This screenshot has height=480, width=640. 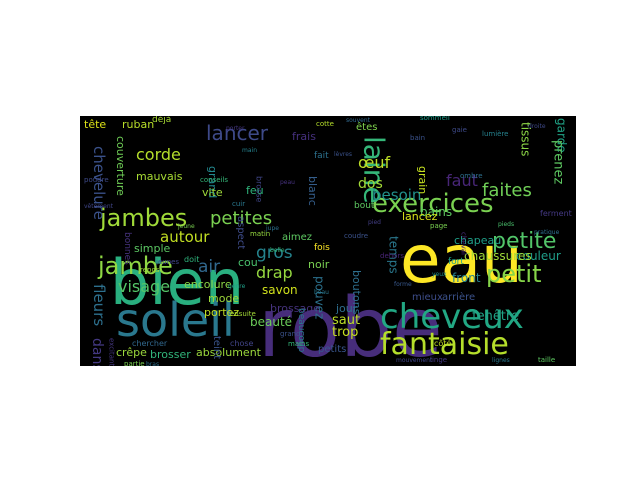 I want to click on cloud-word: laine, so click(x=373, y=170).